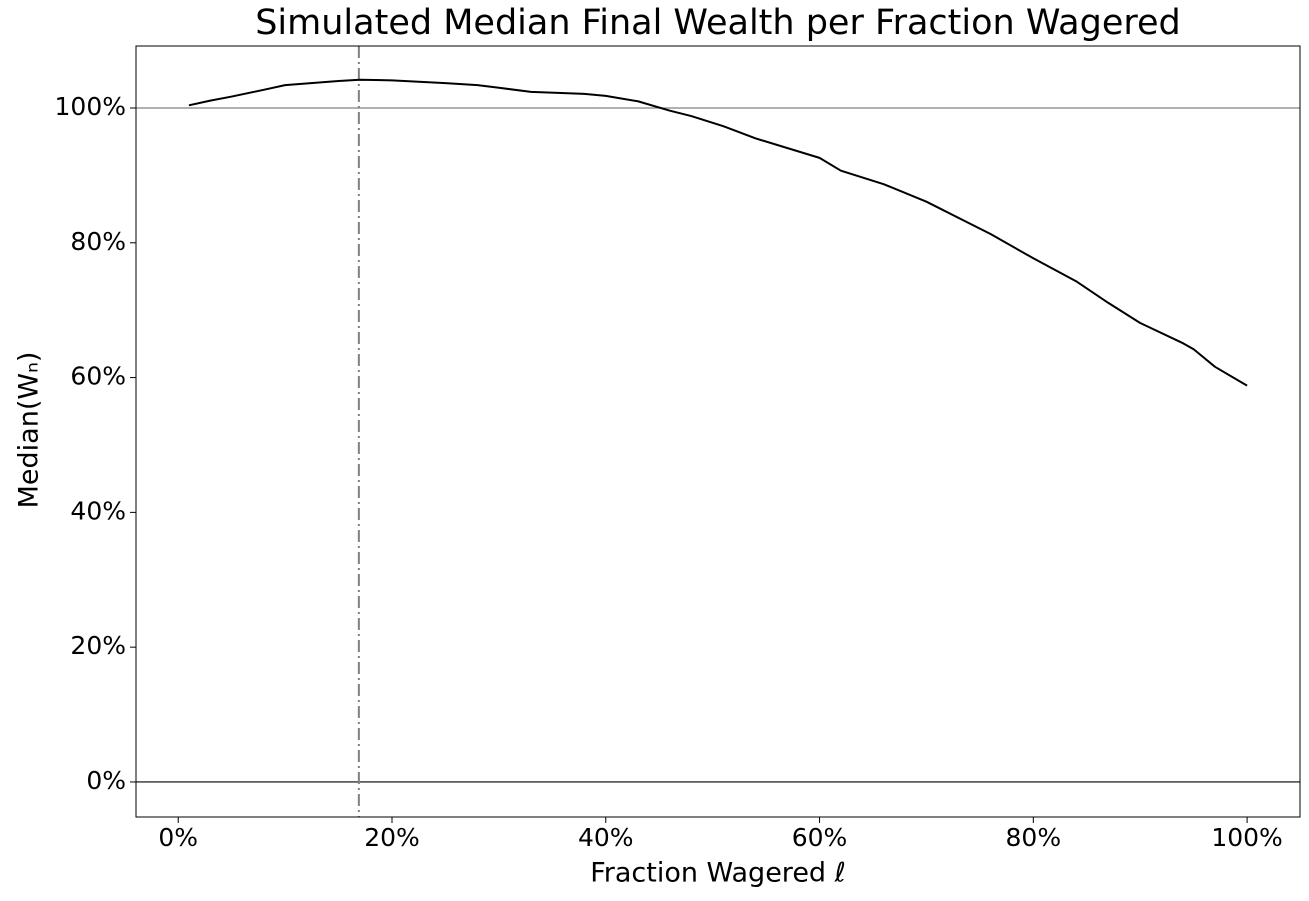  I want to click on x-tick-label: 40%, so click(606, 837).